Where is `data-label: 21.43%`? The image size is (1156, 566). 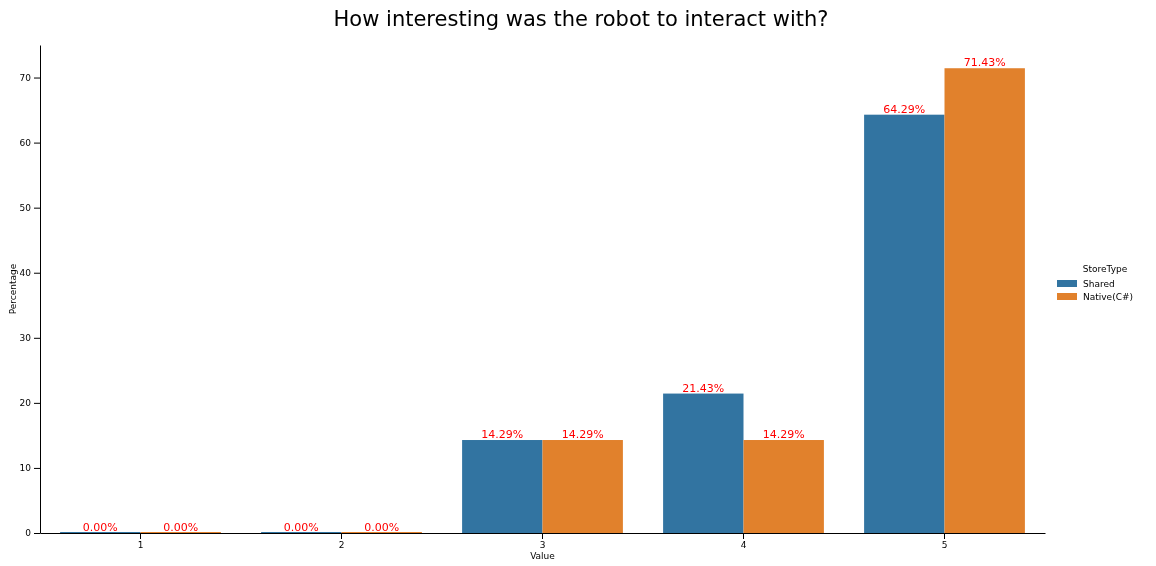 data-label: 21.43% is located at coordinates (703, 388).